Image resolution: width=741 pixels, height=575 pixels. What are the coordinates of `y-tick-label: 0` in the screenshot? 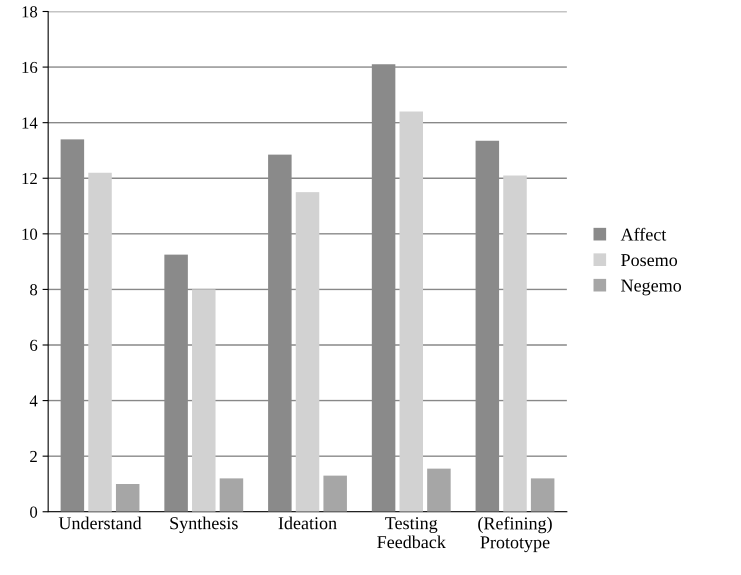 It's located at (34, 512).